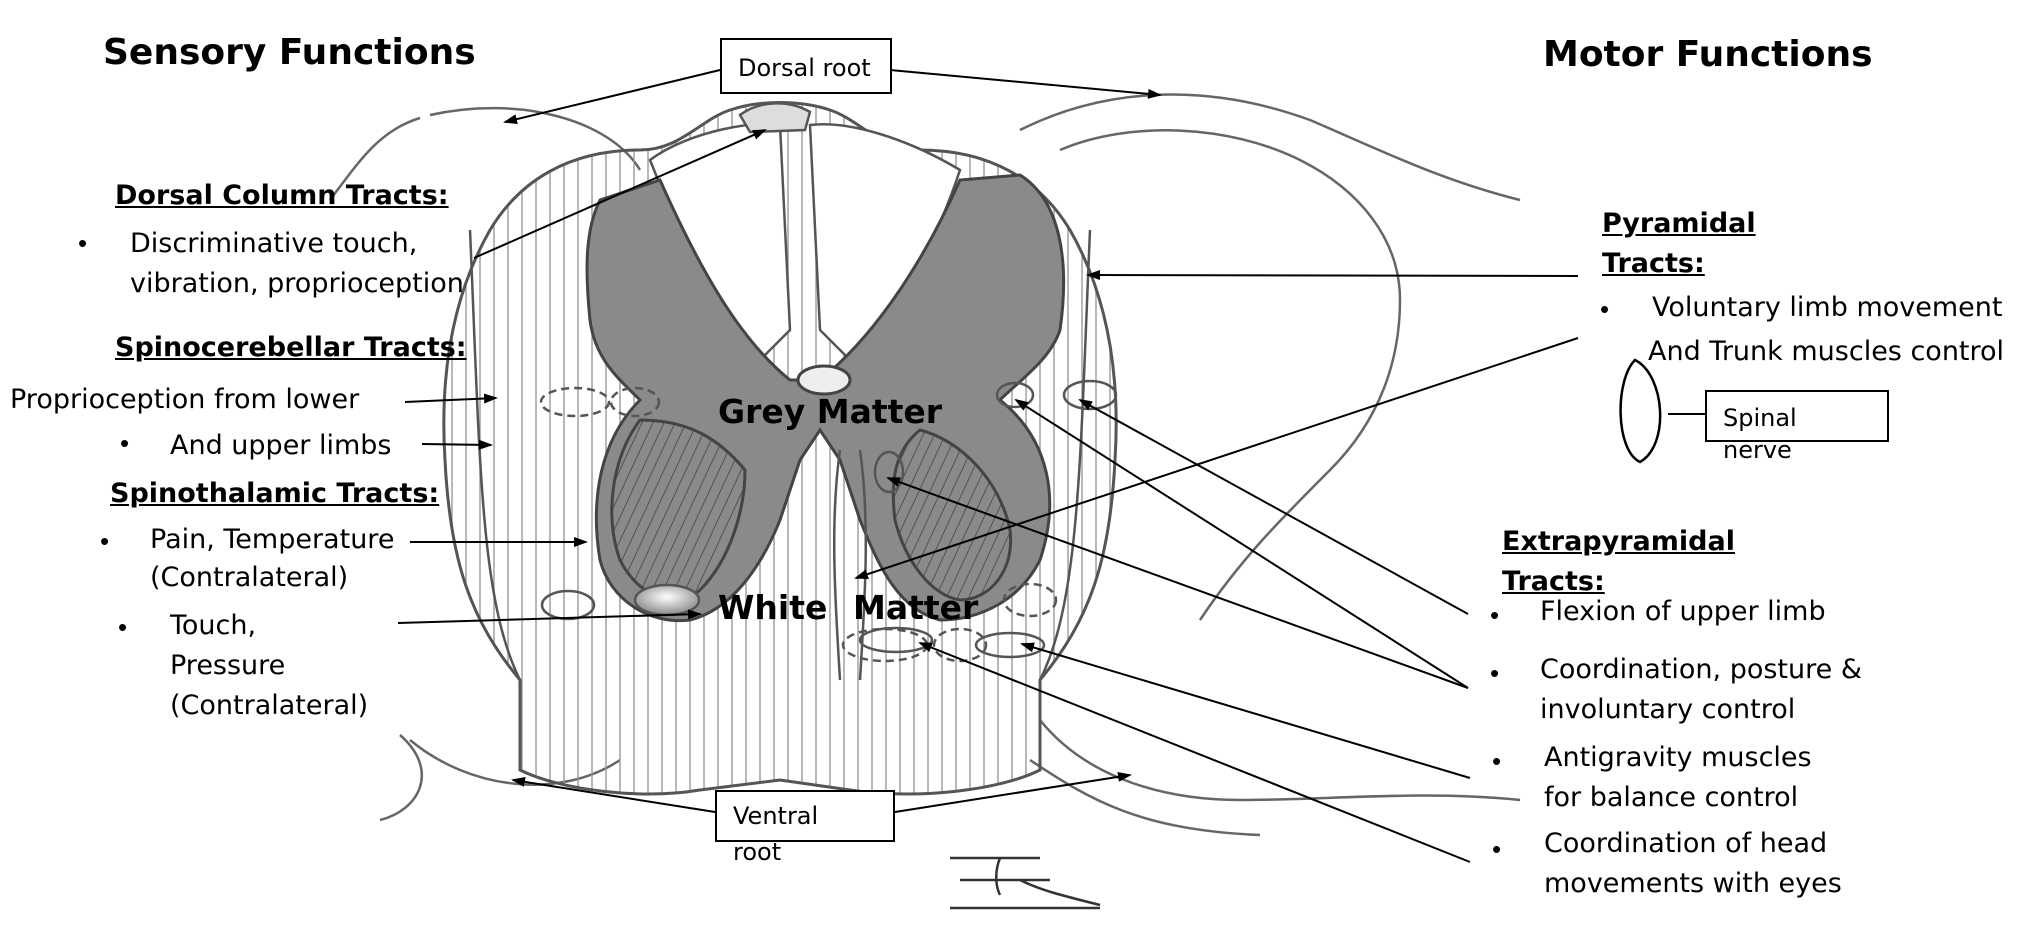  What do you see at coordinates (805, 232) in the screenshot?
I see `dorsal-columns` at bounding box center [805, 232].